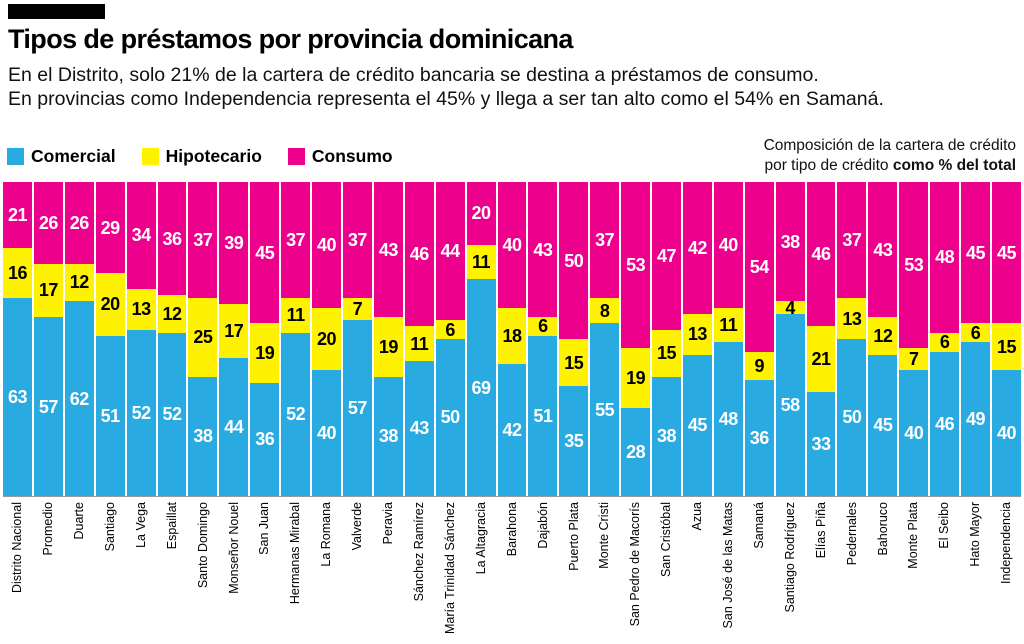  Describe the element at coordinates (203, 337) in the screenshot. I see `segment-value: 25` at that location.